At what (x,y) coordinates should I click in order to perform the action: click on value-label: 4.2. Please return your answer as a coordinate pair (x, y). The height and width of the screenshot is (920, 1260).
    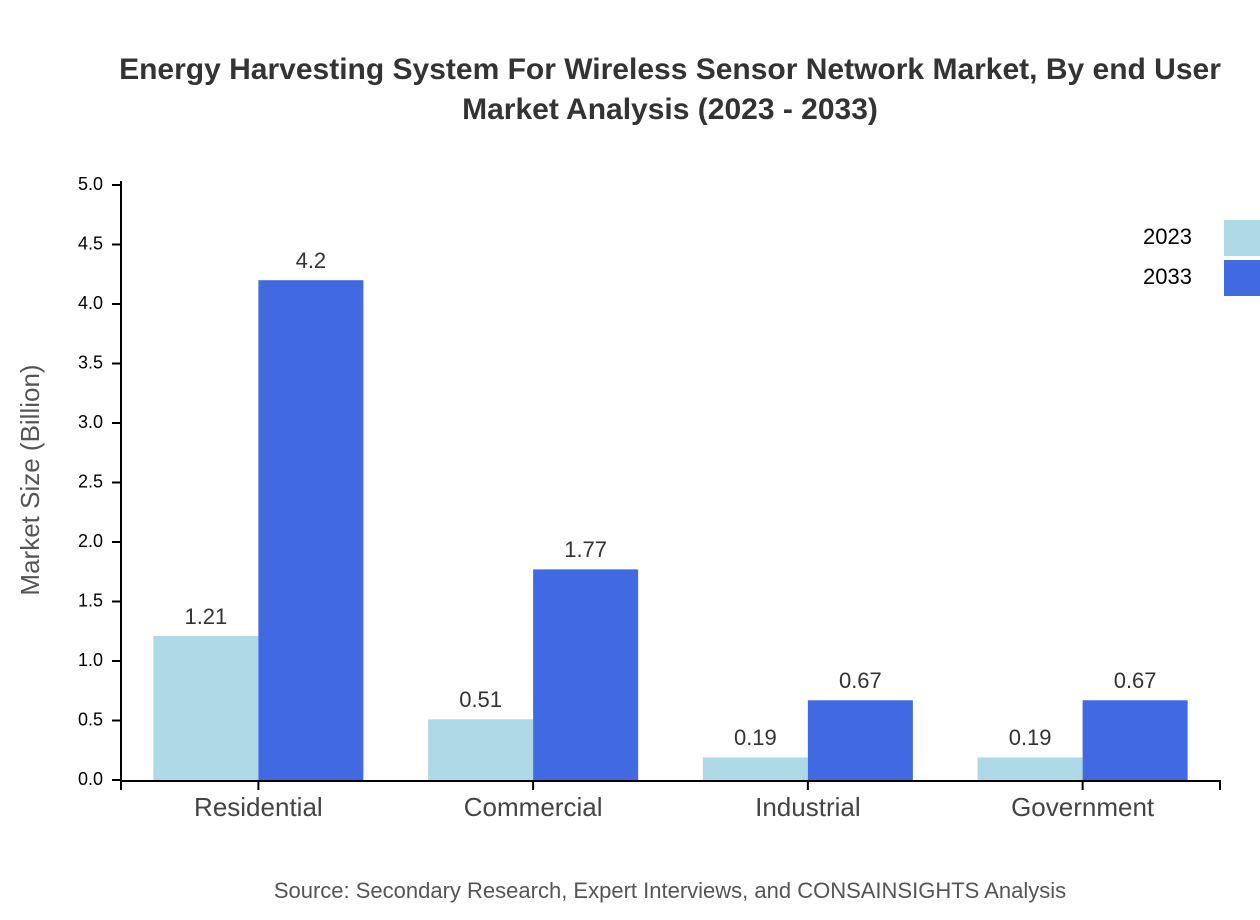
    Looking at the image, I should click on (311, 260).